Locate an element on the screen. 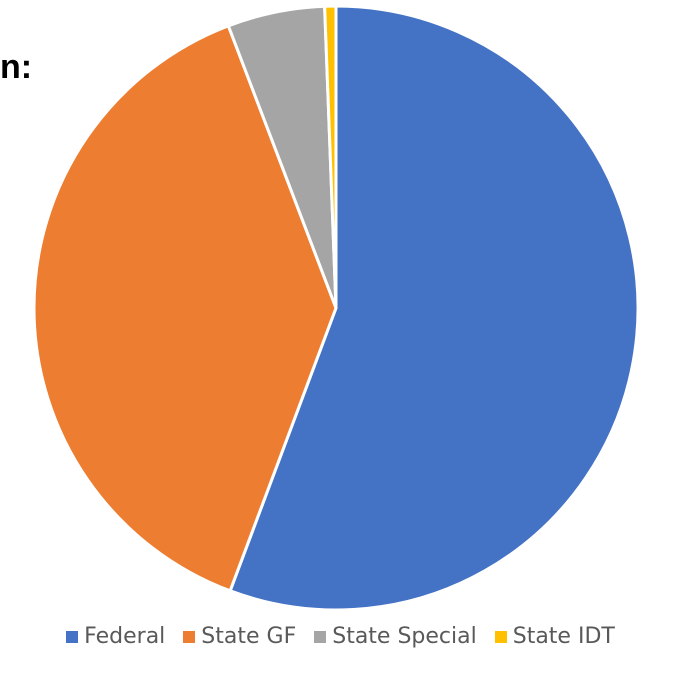  legend-swatch-state-gf is located at coordinates (189, 636).